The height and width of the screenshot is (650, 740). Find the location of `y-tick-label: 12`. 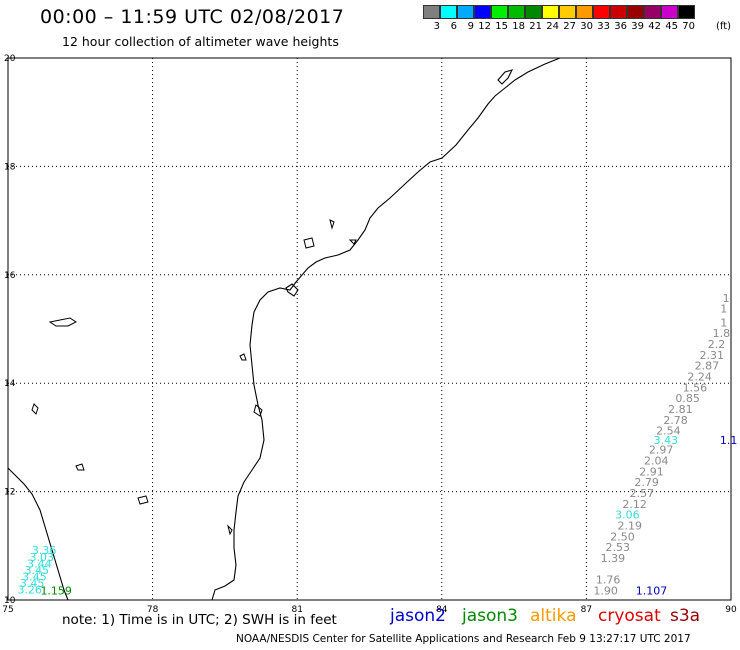

y-tick-label: 12 is located at coordinates (9, 493).